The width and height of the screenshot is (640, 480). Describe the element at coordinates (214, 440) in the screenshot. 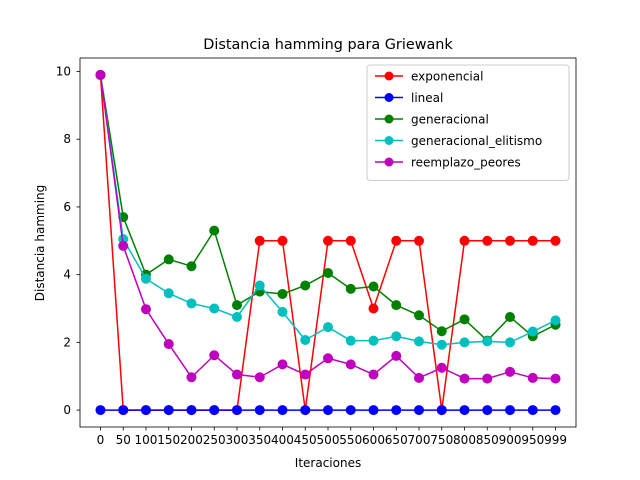

I see `x-tick-label: 250` at that location.